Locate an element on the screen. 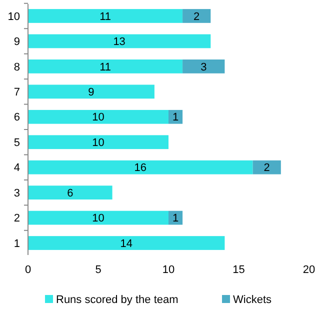 The height and width of the screenshot is (315, 321). data-label: 16 is located at coordinates (140, 168).